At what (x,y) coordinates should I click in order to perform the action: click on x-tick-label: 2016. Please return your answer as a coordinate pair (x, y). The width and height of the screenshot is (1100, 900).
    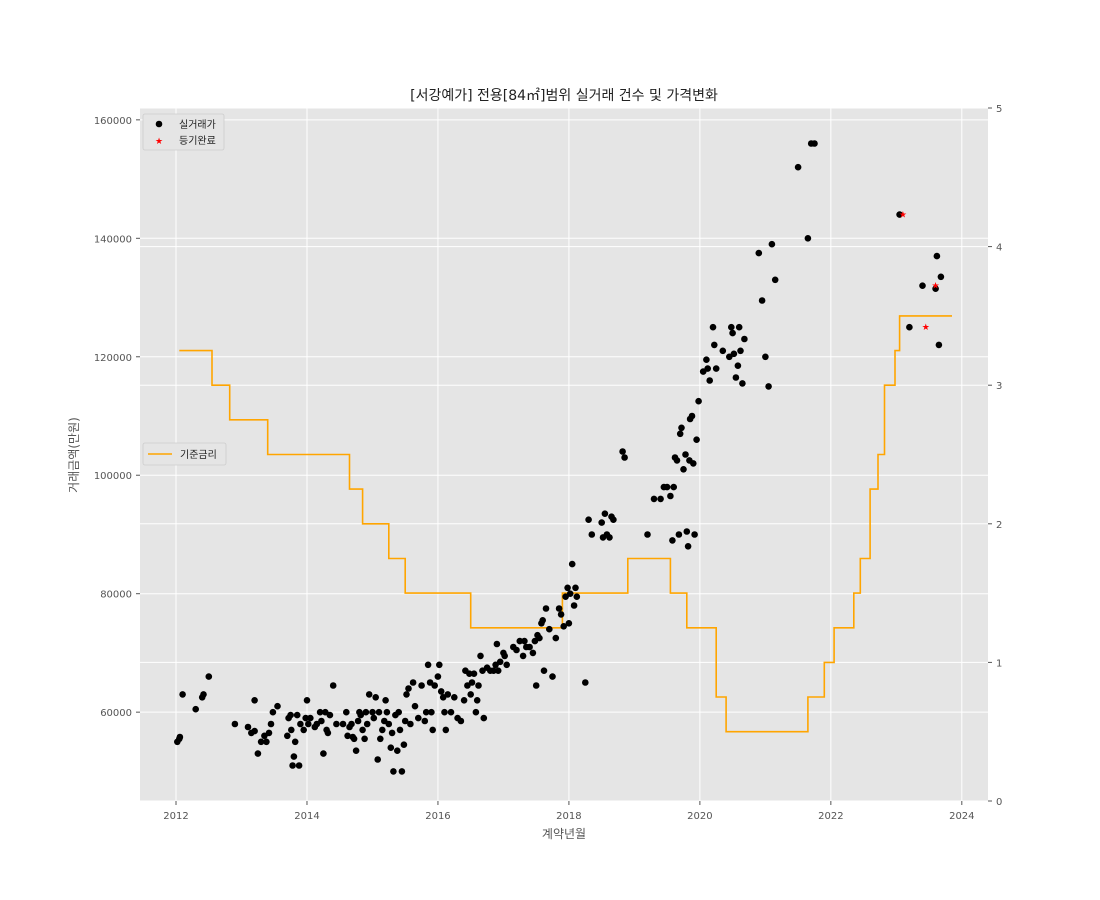
    Looking at the image, I should click on (437, 816).